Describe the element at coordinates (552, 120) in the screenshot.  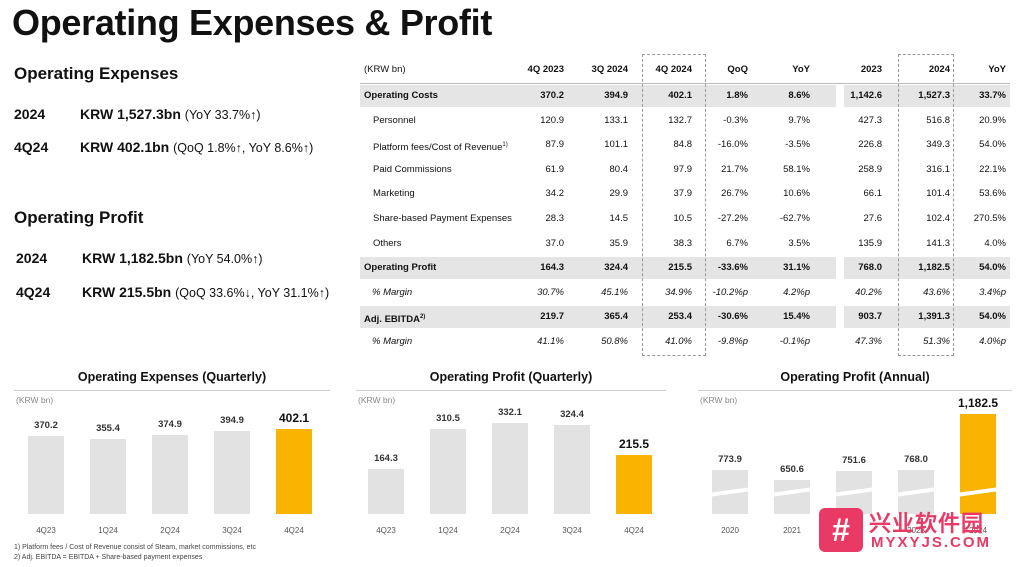
I see `table-cell: 120.9` at that location.